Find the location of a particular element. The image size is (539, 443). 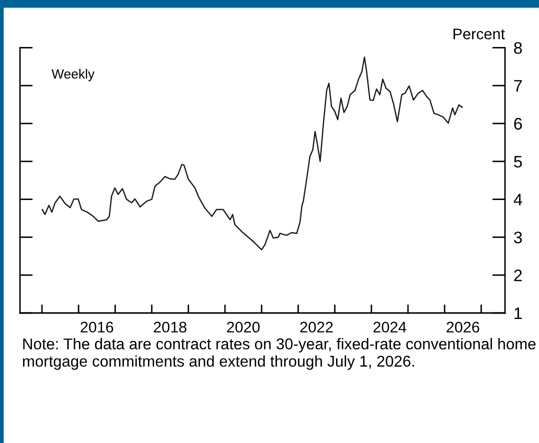

y-tick-label: 6 is located at coordinates (518, 124).